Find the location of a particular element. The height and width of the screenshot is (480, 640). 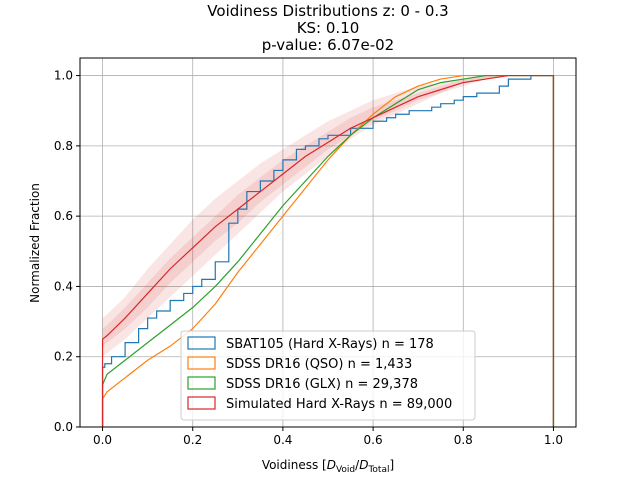

x-axis-ticks: 0.0 0.2 0.4 0.6 0.8 1.0 is located at coordinates (328, 437).